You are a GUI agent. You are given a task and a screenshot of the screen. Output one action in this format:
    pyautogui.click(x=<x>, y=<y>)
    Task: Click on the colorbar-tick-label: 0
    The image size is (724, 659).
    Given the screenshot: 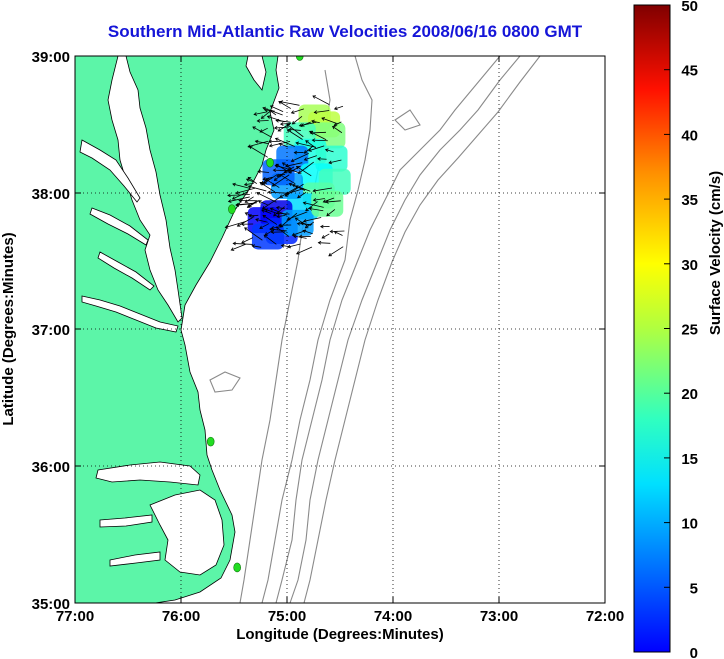 What is the action you would take?
    pyautogui.click(x=694, y=652)
    